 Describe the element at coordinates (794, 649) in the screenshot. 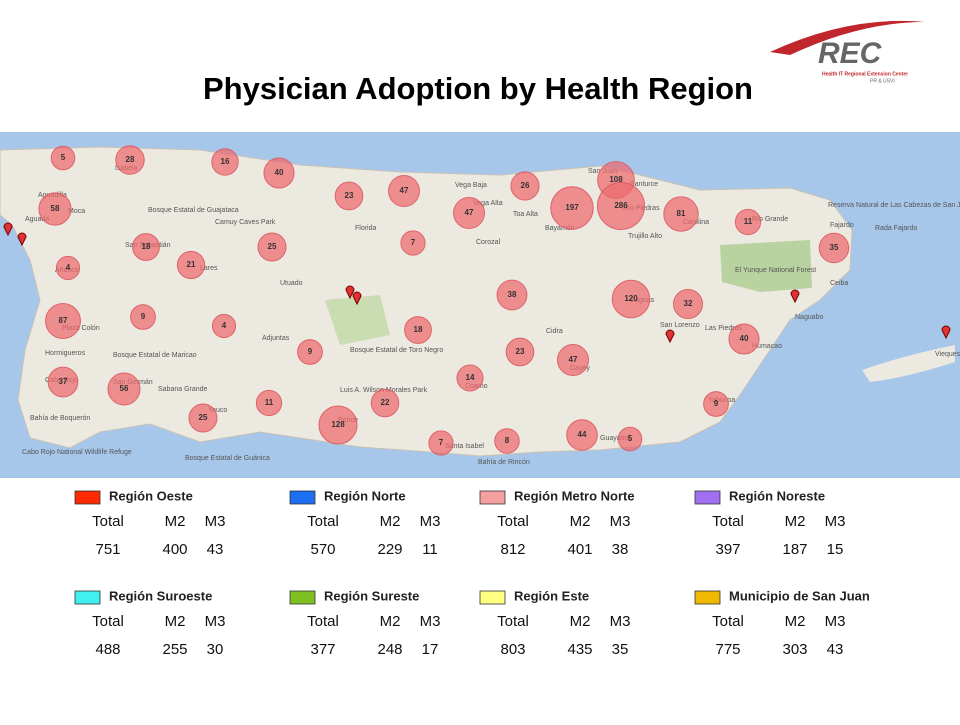

I see `region-value: 303` at that location.